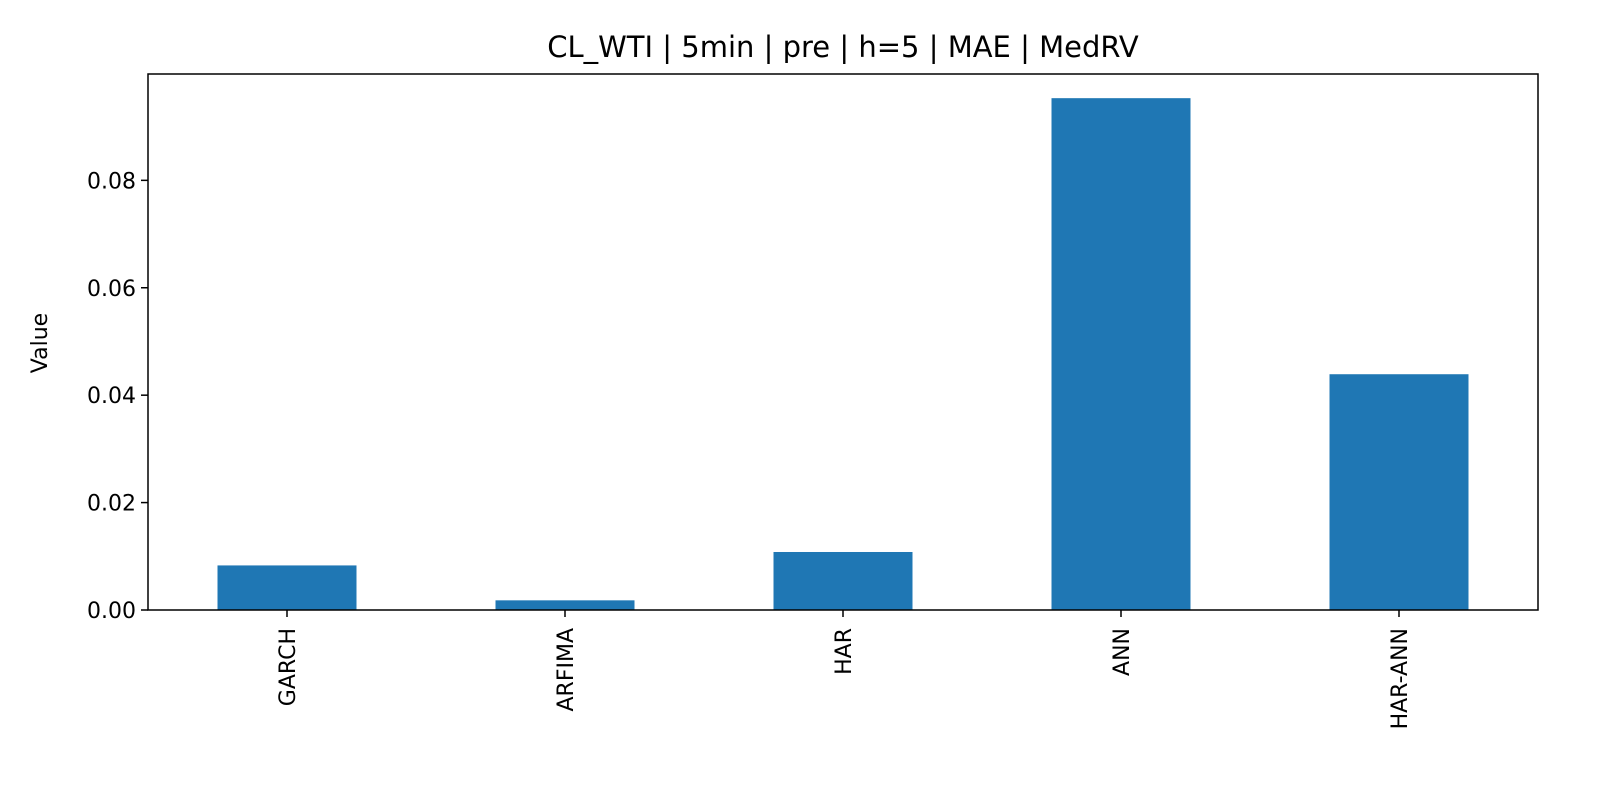  Describe the element at coordinates (566, 670) in the screenshot. I see `x-tick-label: ARFIMA` at that location.